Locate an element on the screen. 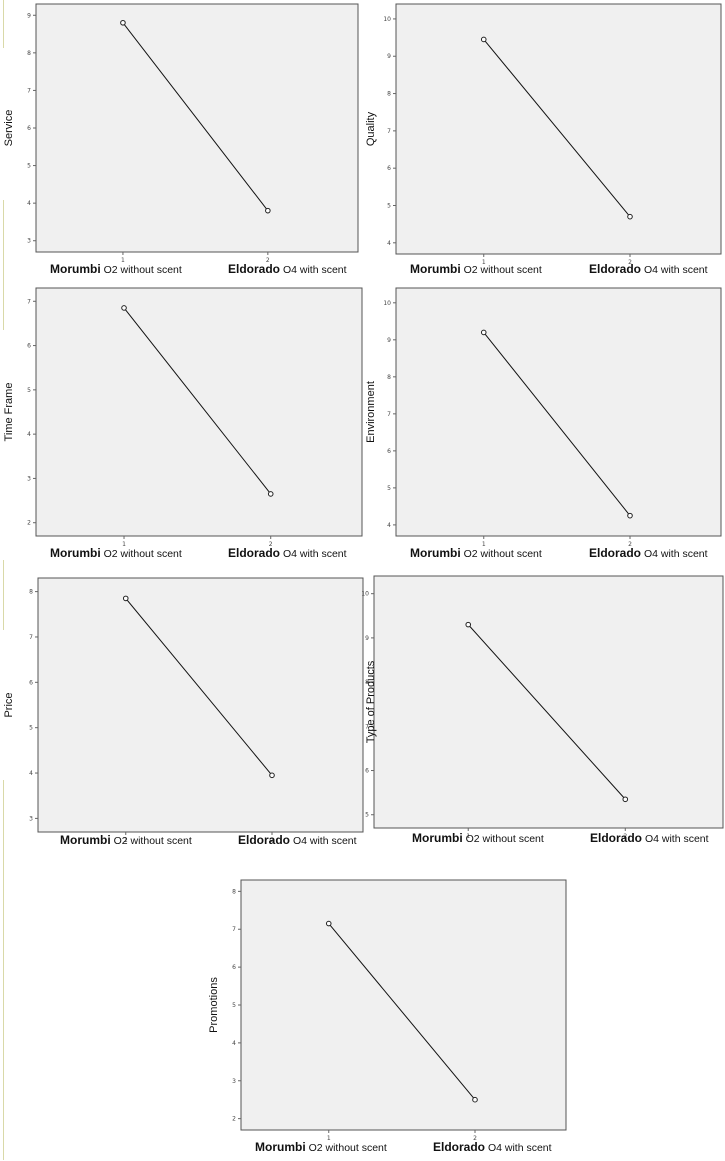  chart-svg: 3 4 5 6 7 8 9 1 2 Service is located at coordinates (181, 133).